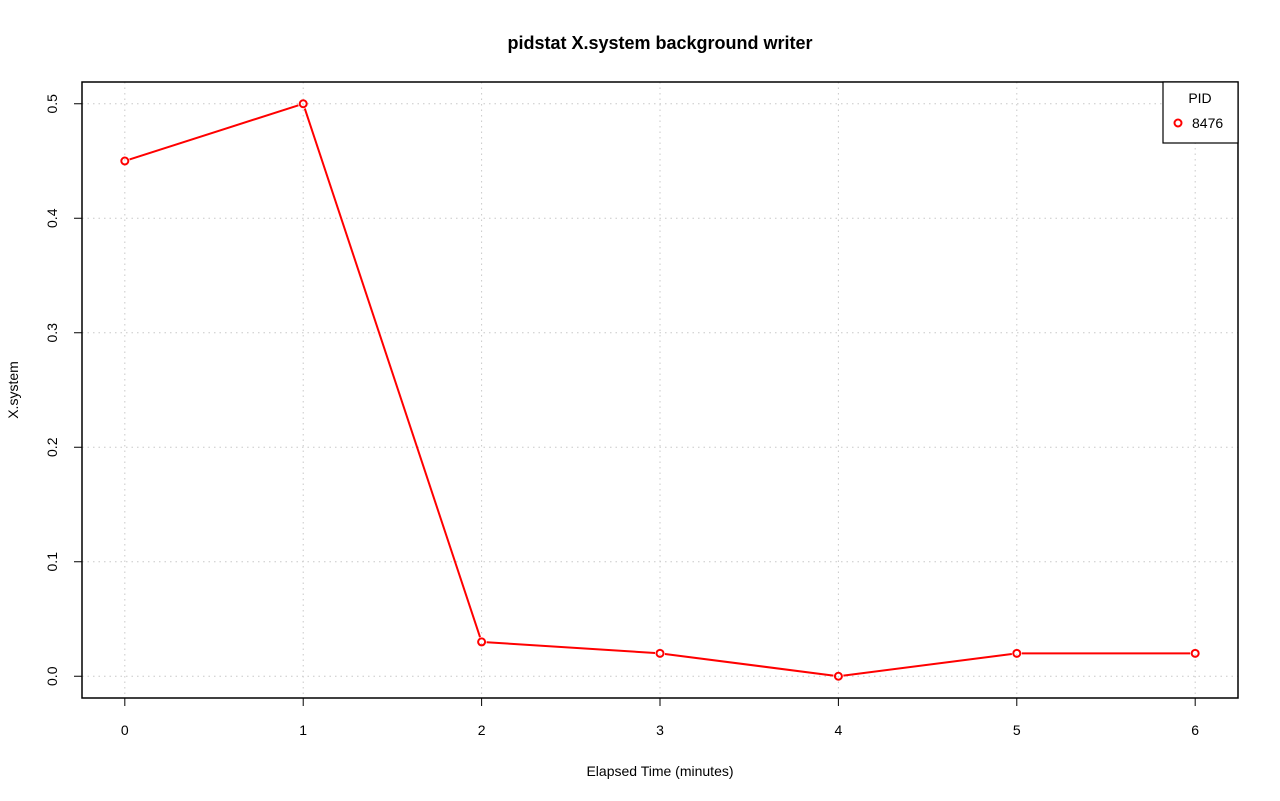  What do you see at coordinates (659, 43) in the screenshot?
I see `chart-title: pidstat X.system background writer` at bounding box center [659, 43].